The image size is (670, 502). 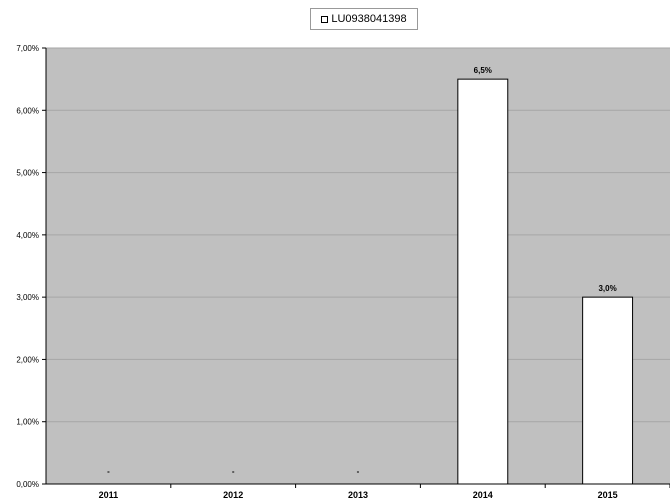 I want to click on legend: LU0938041398, so click(x=364, y=19).